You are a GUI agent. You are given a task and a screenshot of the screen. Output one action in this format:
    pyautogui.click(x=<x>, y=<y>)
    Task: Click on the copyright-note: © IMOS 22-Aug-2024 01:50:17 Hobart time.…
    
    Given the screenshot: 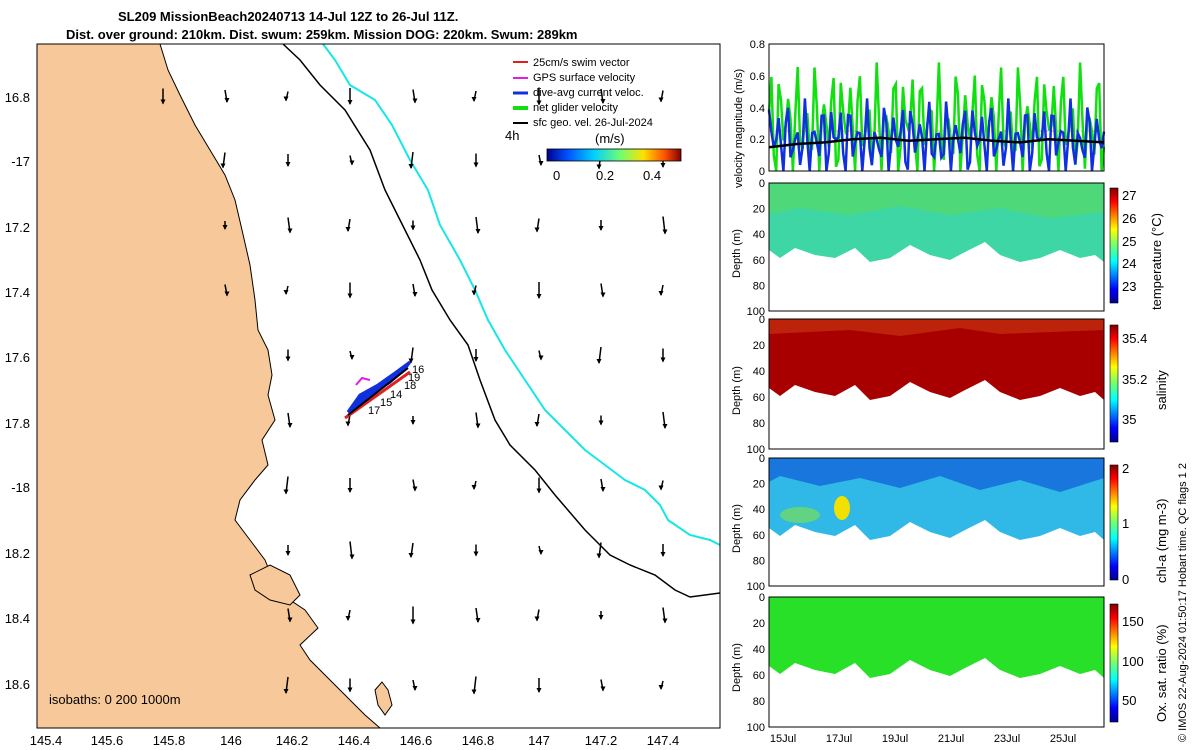 What is the action you would take?
    pyautogui.click(x=1183, y=602)
    